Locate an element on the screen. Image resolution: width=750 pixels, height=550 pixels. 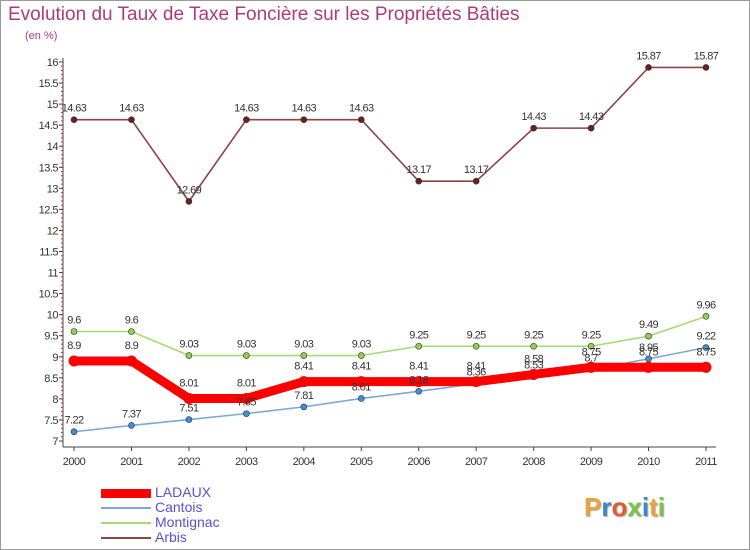
y-tick-label: 15 is located at coordinates (53, 105).